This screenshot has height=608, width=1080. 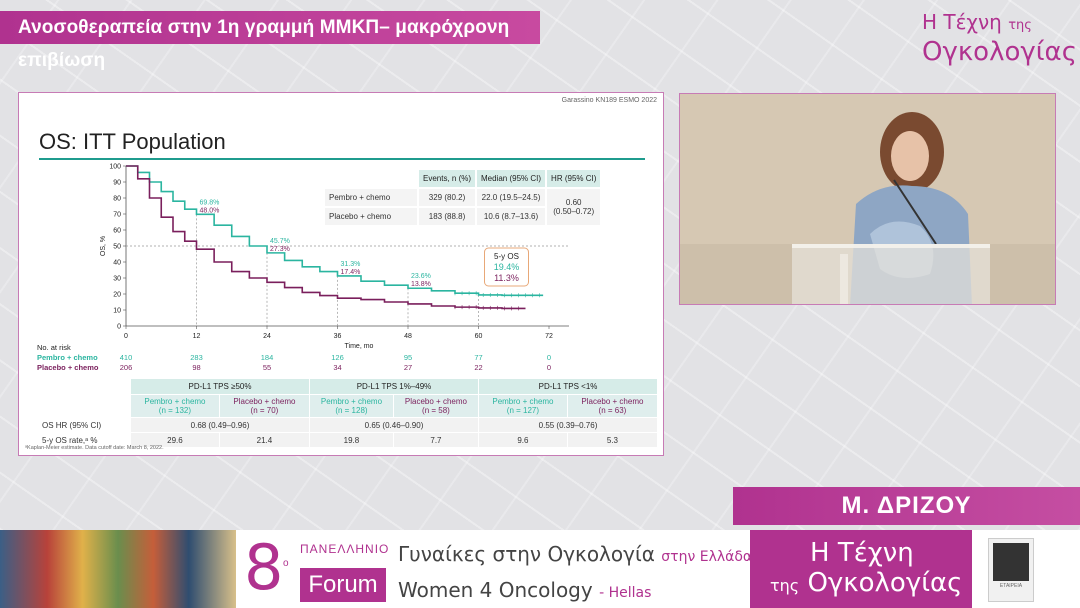 What do you see at coordinates (210, 210) in the screenshot?
I see `placebo-rate-label: 48.0%` at bounding box center [210, 210].